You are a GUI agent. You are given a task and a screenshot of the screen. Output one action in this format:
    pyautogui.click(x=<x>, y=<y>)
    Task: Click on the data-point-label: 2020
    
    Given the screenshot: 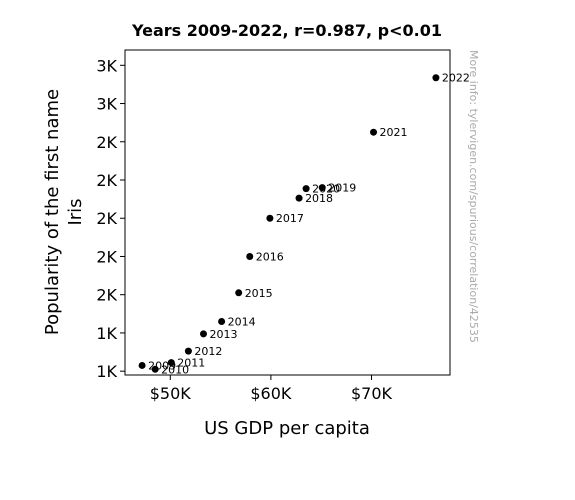 What is the action you would take?
    pyautogui.click(x=326, y=189)
    